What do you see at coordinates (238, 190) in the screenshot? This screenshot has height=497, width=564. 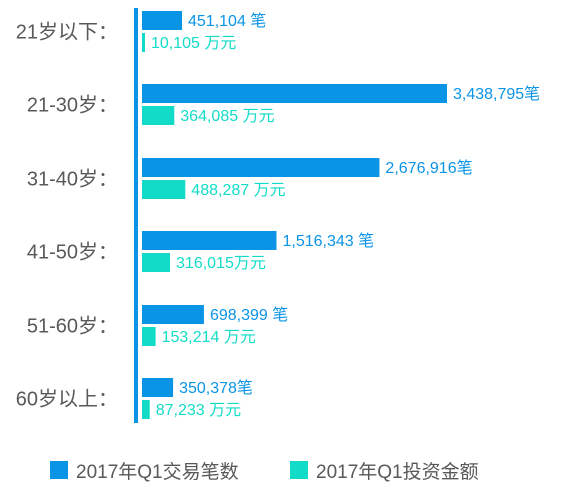 I see `data-label-investment-3: 488,287 万元` at bounding box center [238, 190].